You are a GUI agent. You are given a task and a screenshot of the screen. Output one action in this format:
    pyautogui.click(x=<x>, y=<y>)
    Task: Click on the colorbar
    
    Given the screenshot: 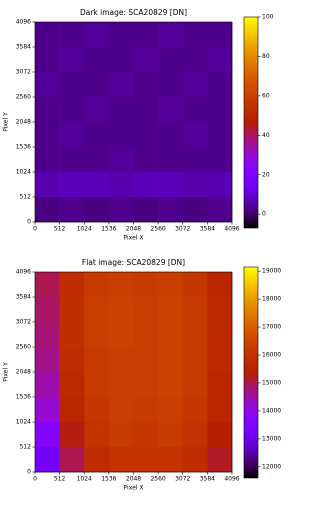 What is the action you would take?
    pyautogui.click(x=251, y=122)
    